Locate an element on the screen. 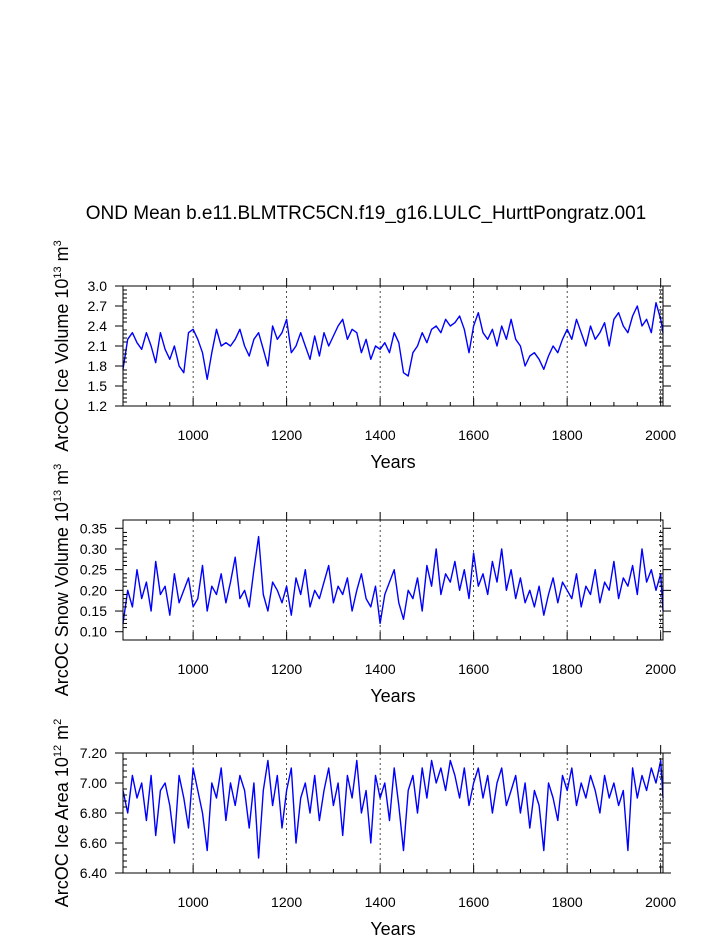 The height and width of the screenshot is (935, 723). ice-area-series-line is located at coordinates (393, 809).